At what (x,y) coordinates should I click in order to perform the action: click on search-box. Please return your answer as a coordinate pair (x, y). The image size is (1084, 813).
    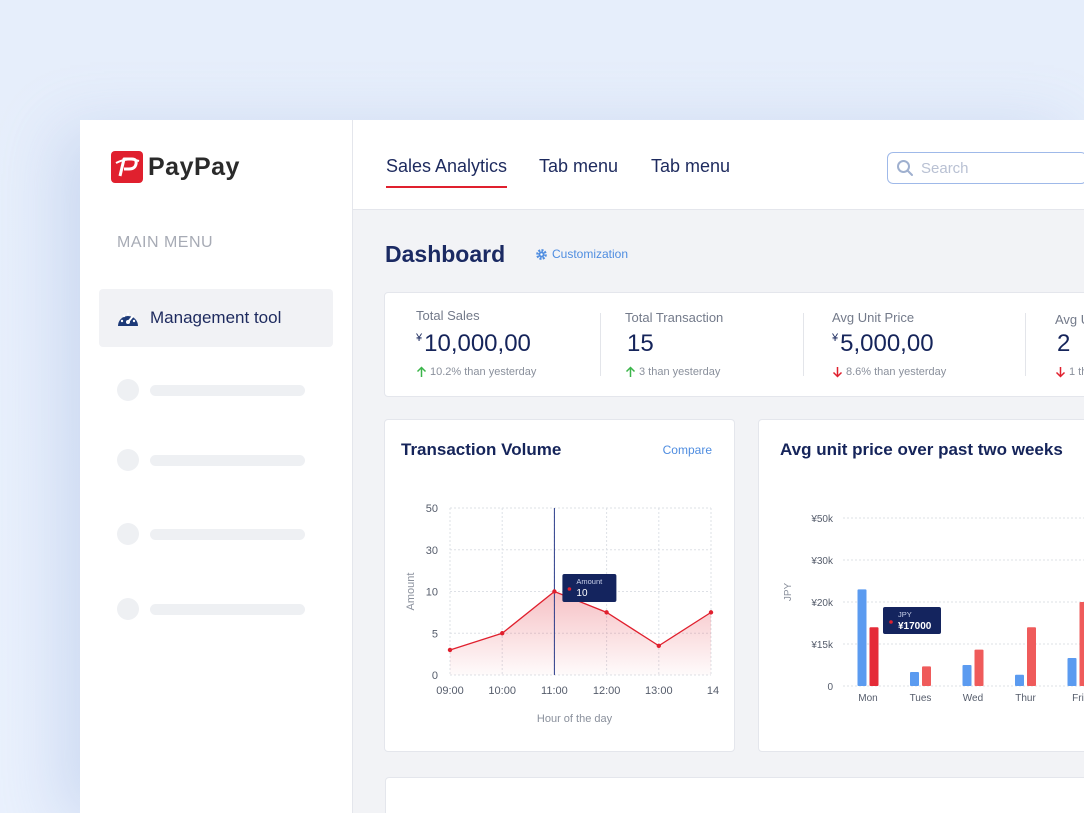
    Looking at the image, I should click on (985, 168).